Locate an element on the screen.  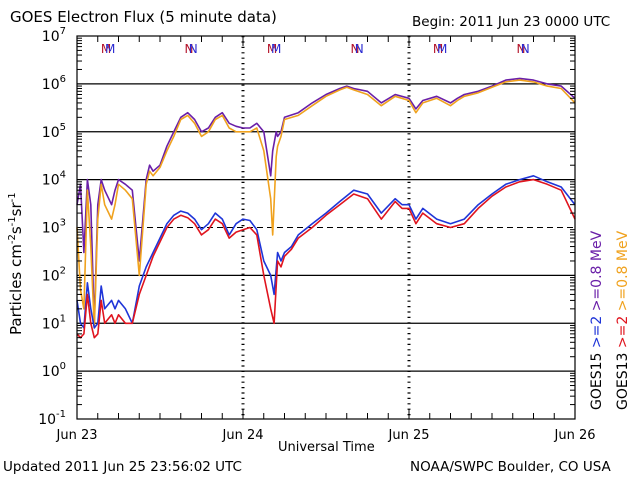
y-tick-label: 10⁰ is located at coordinates (54, 370).